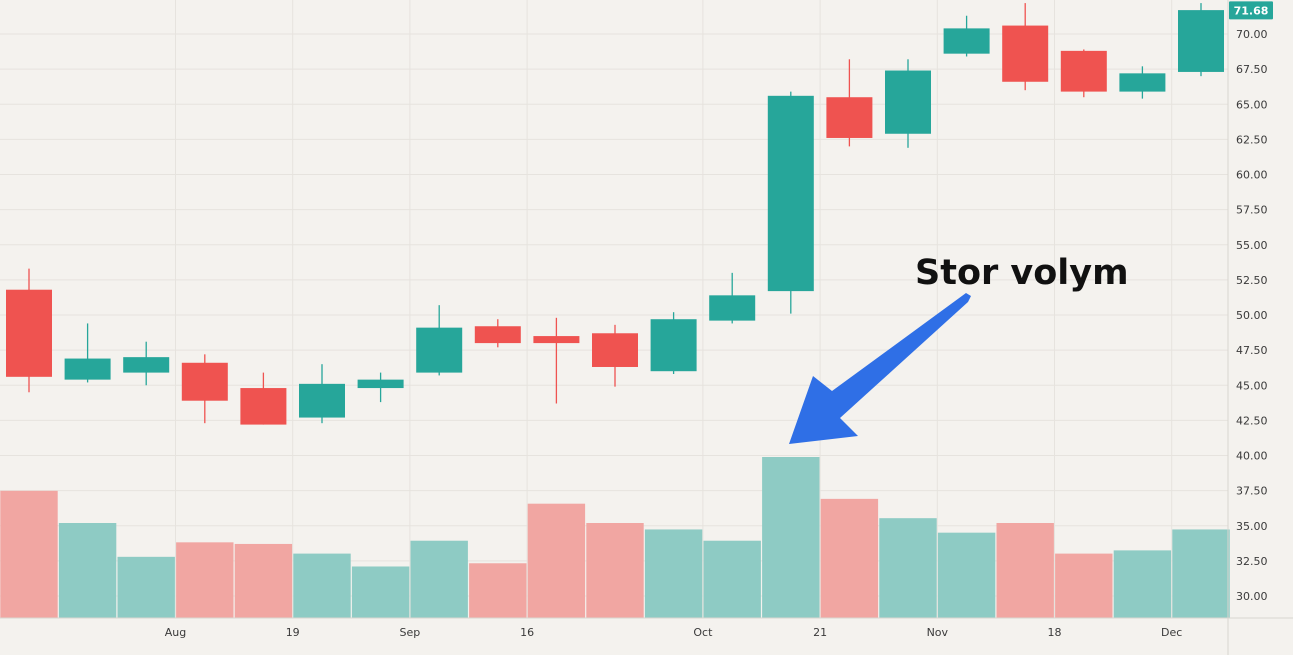 Image resolution: width=1293 pixels, height=655 pixels. What do you see at coordinates (1252, 350) in the screenshot?
I see `y-tick-label: 47.50` at bounding box center [1252, 350].